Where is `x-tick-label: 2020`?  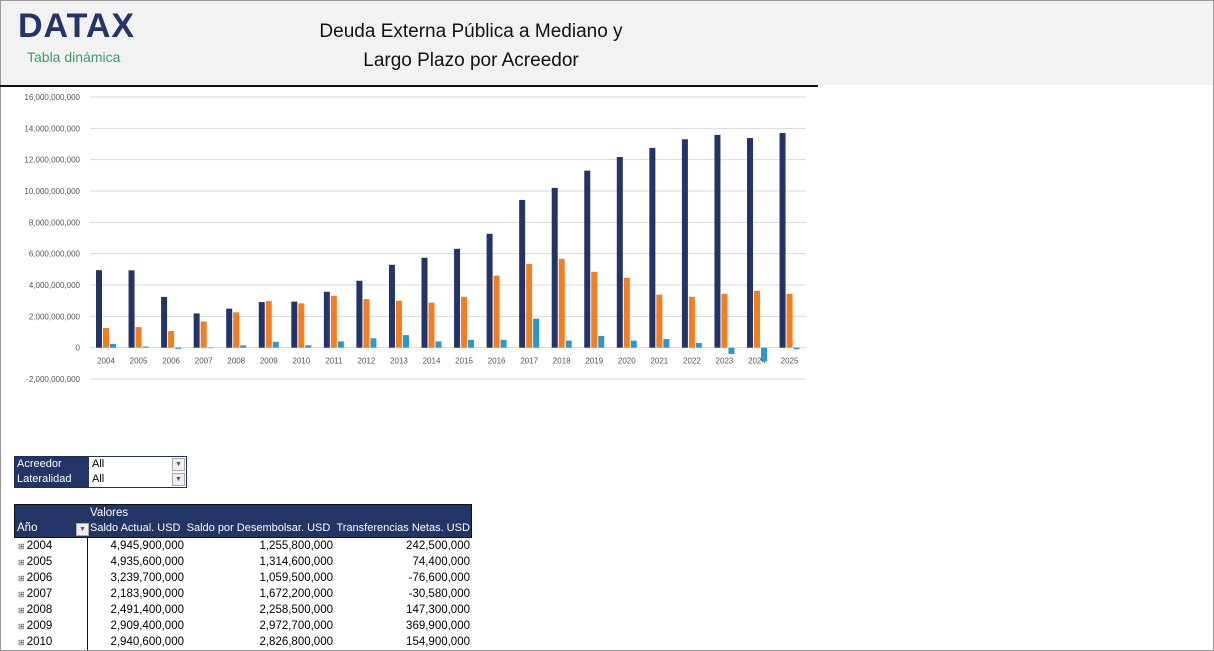
x-tick-label: 2020 is located at coordinates (627, 361).